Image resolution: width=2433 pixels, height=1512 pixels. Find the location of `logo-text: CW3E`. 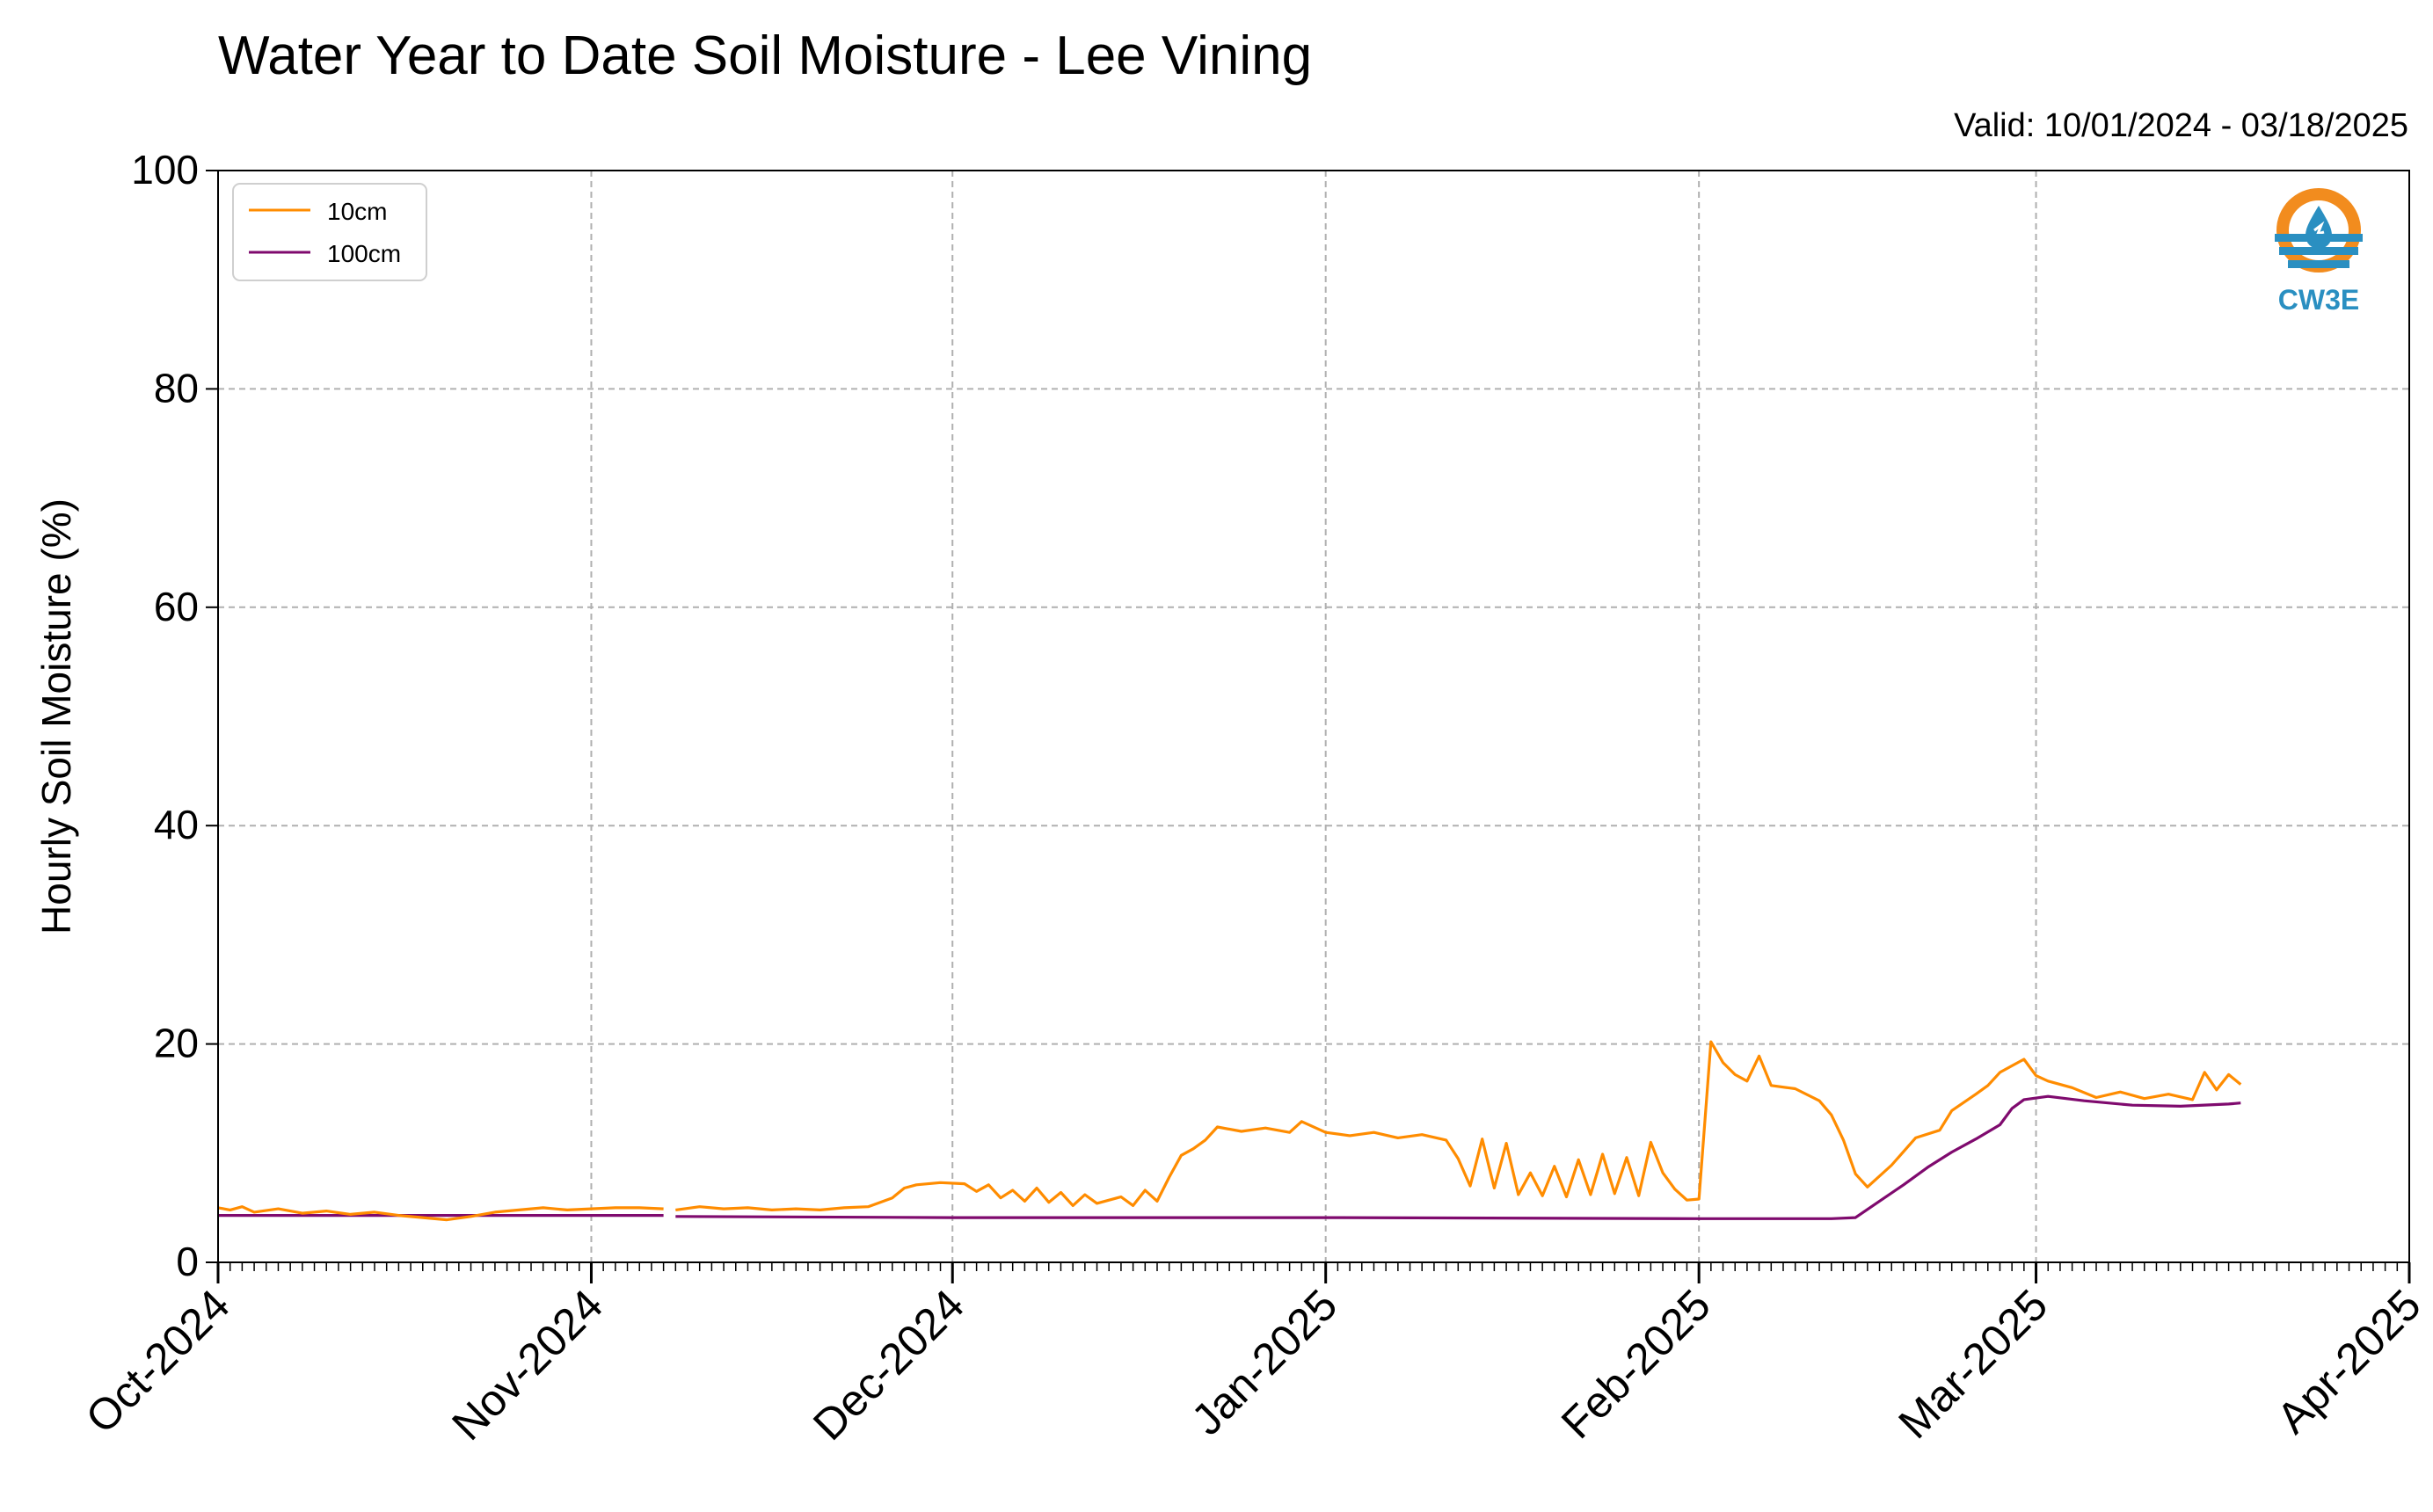

logo-text: CW3E is located at coordinates (2318, 300).